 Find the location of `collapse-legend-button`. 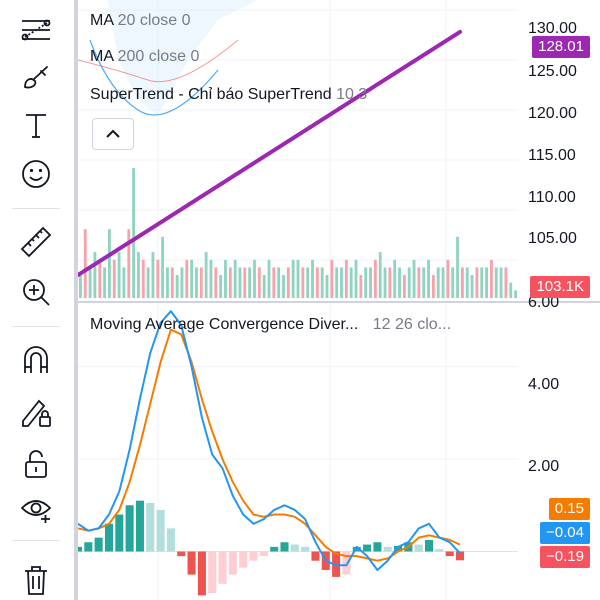

collapse-legend-button is located at coordinates (113, 134).